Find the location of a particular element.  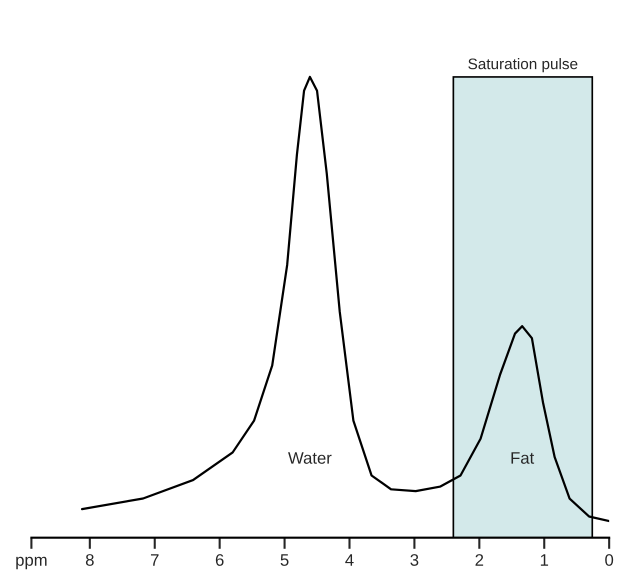

x-tick-label: ppm is located at coordinates (31, 563).